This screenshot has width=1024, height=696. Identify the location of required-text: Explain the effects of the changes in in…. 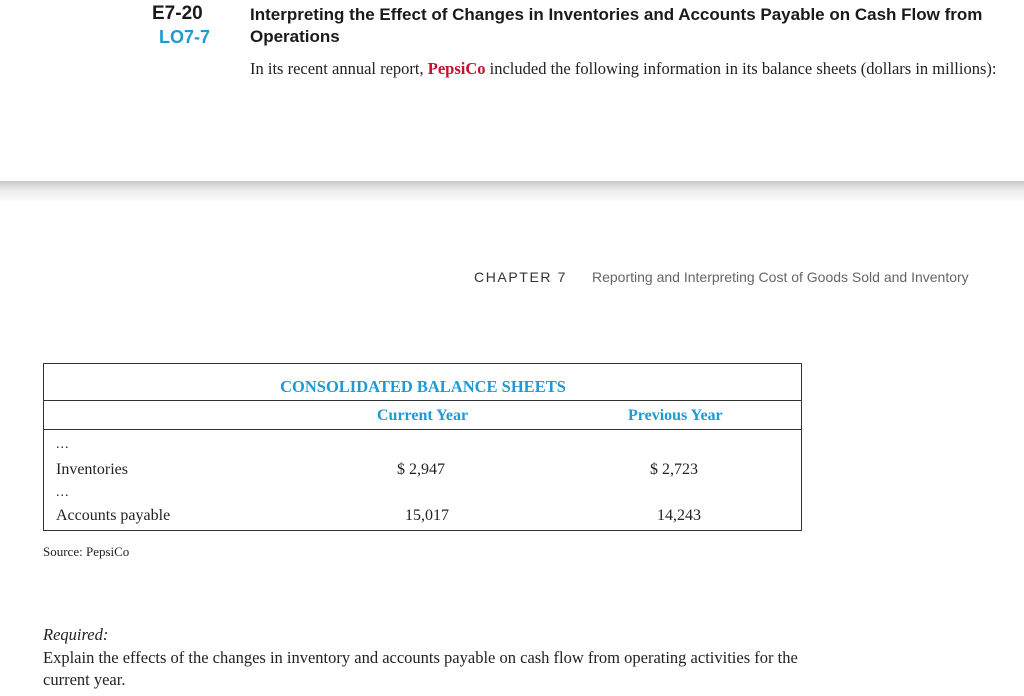
(420, 668).